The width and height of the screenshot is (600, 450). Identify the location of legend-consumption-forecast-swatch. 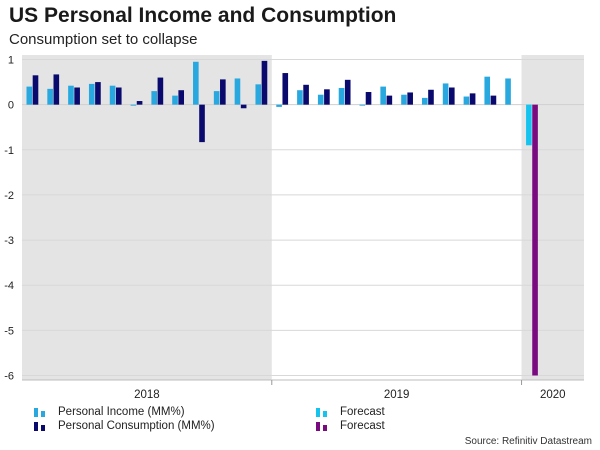
(323, 426).